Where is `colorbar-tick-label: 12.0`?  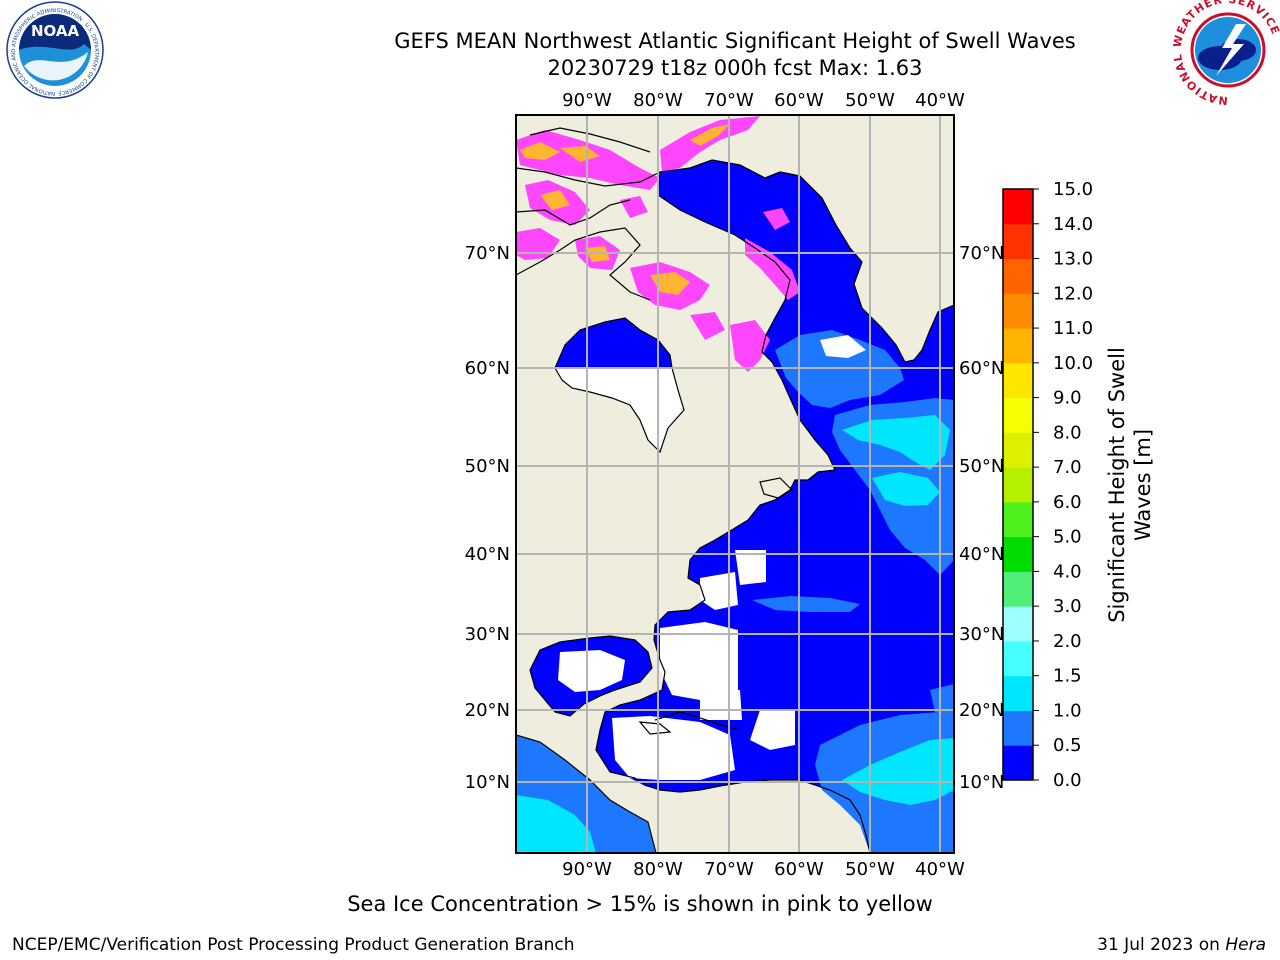 colorbar-tick-label: 12.0 is located at coordinates (1073, 293).